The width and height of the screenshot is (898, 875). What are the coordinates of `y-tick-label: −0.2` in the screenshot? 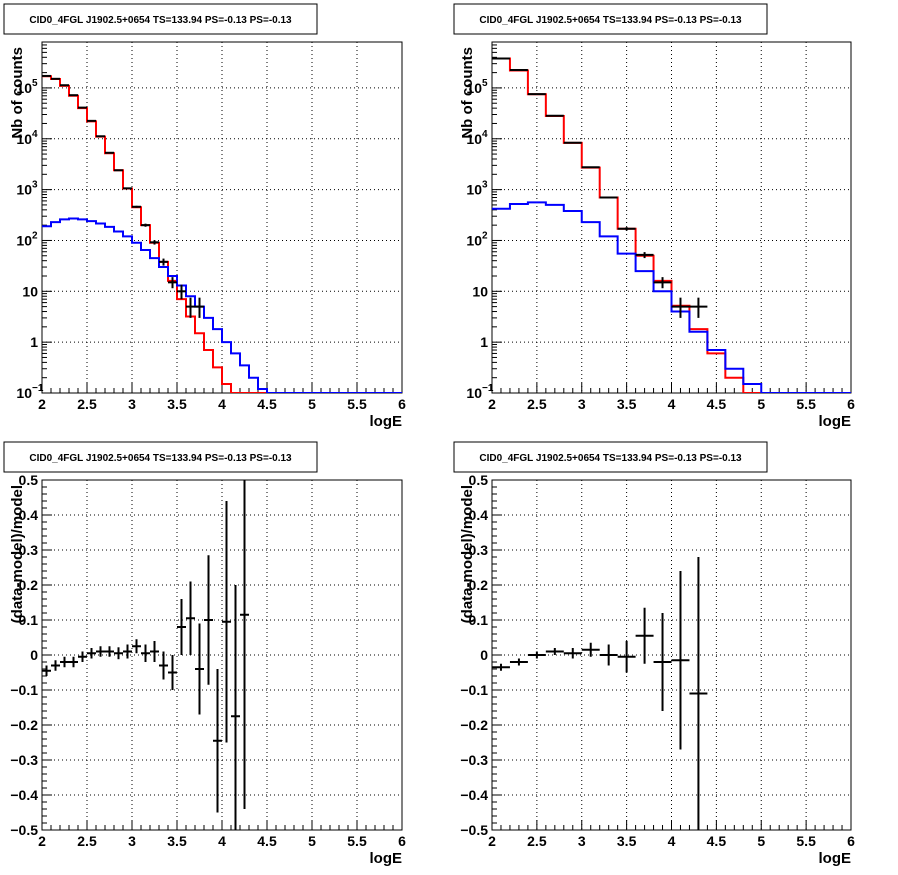 It's located at (24, 725).